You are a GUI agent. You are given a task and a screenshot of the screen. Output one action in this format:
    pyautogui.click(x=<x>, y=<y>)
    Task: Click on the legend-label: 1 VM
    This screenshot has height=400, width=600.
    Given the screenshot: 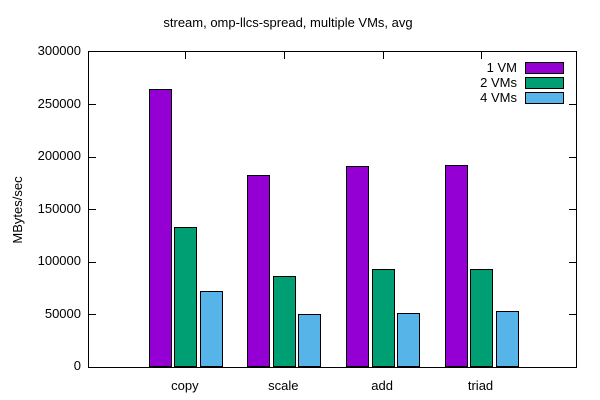 What is the action you would take?
    pyautogui.click(x=501, y=67)
    